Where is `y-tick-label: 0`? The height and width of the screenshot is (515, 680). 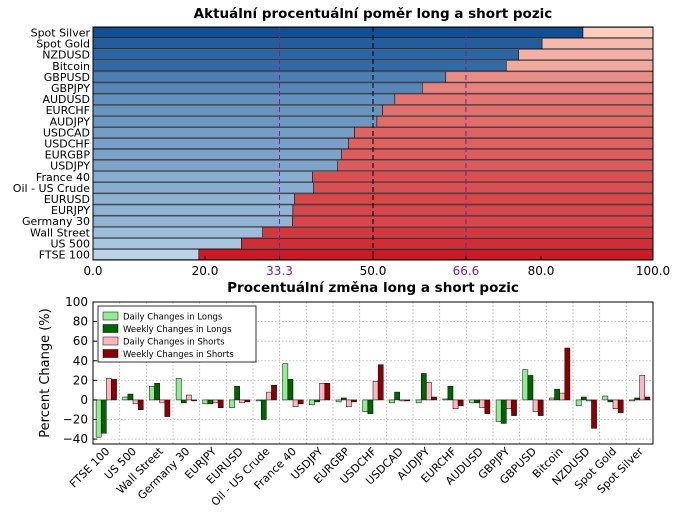 y-tick-label: 0 is located at coordinates (84, 400).